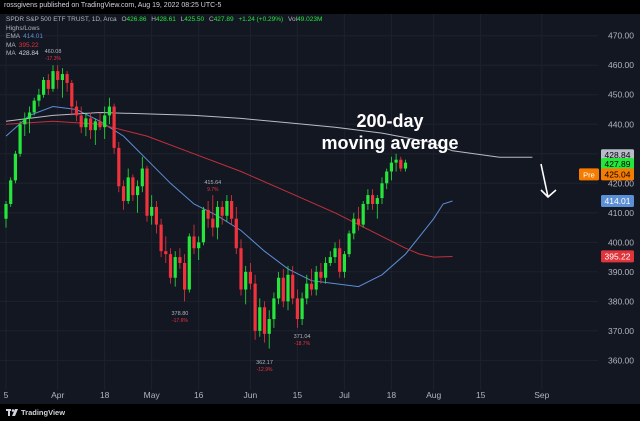  I want to click on y-tick-label: 380.00, so click(621, 301).